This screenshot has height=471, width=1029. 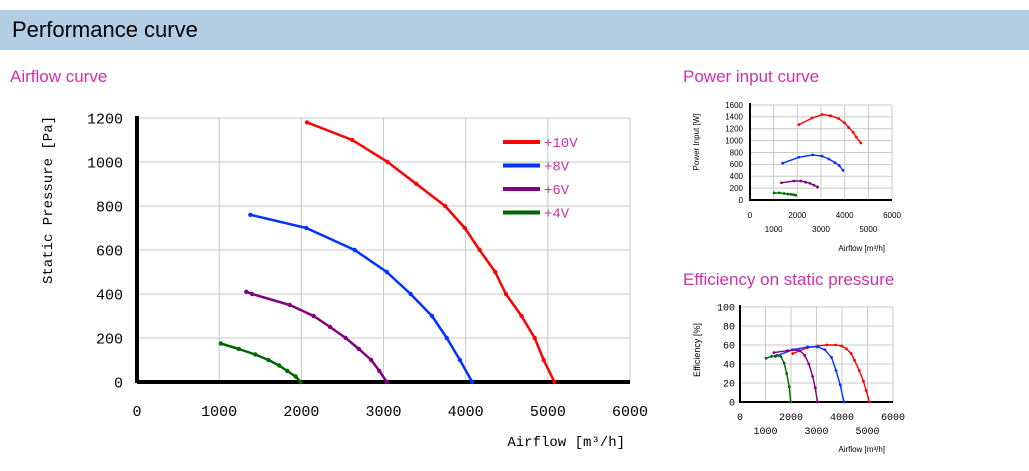 What do you see at coordinates (109, 207) in the screenshot?
I see `airflow-y-tick-label: 800` at bounding box center [109, 207].